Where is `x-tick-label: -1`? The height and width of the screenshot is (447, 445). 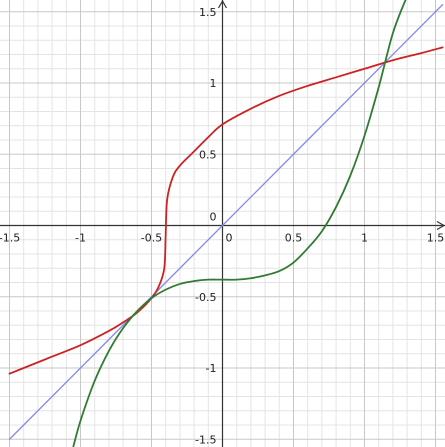
x-tick-label: -1 is located at coordinates (80, 238).